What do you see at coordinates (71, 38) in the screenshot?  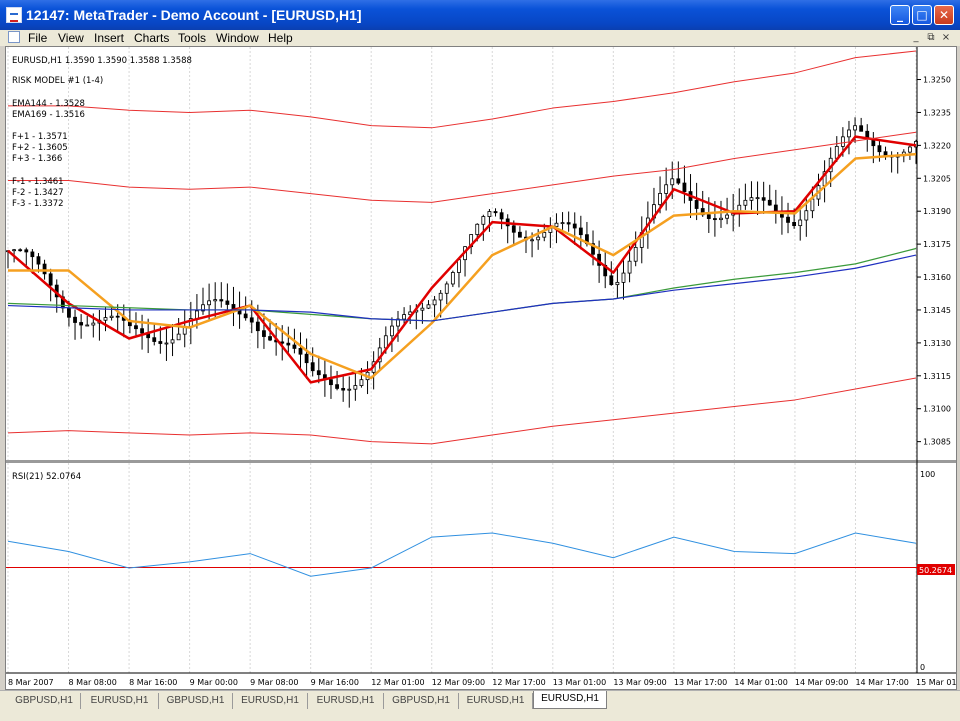 I see `menu-view: View` at bounding box center [71, 38].